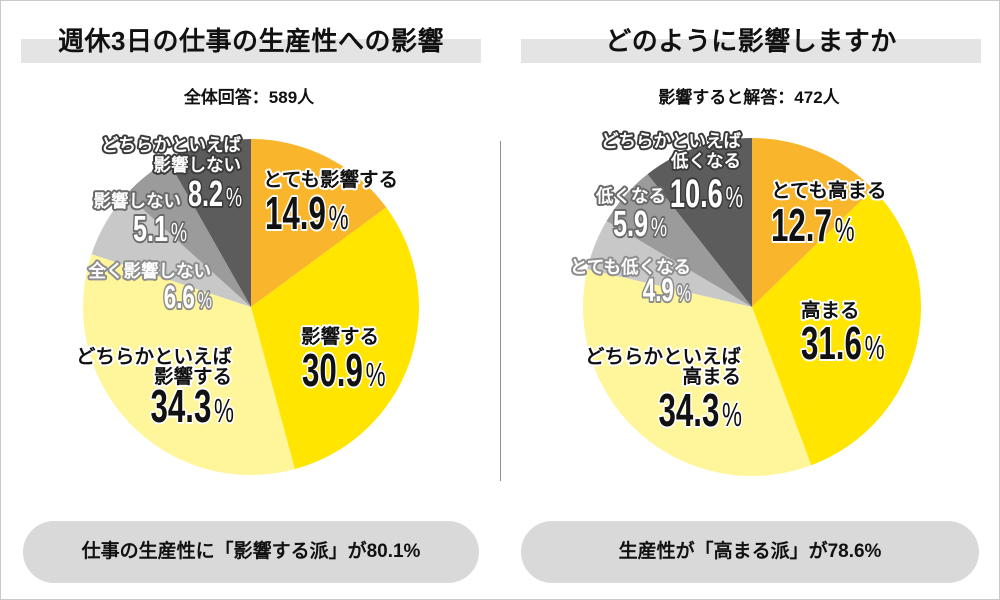 This screenshot has width=1000, height=600. Describe the element at coordinates (828, 190) in the screenshot. I see `slice-label: とても高まる` at that location.